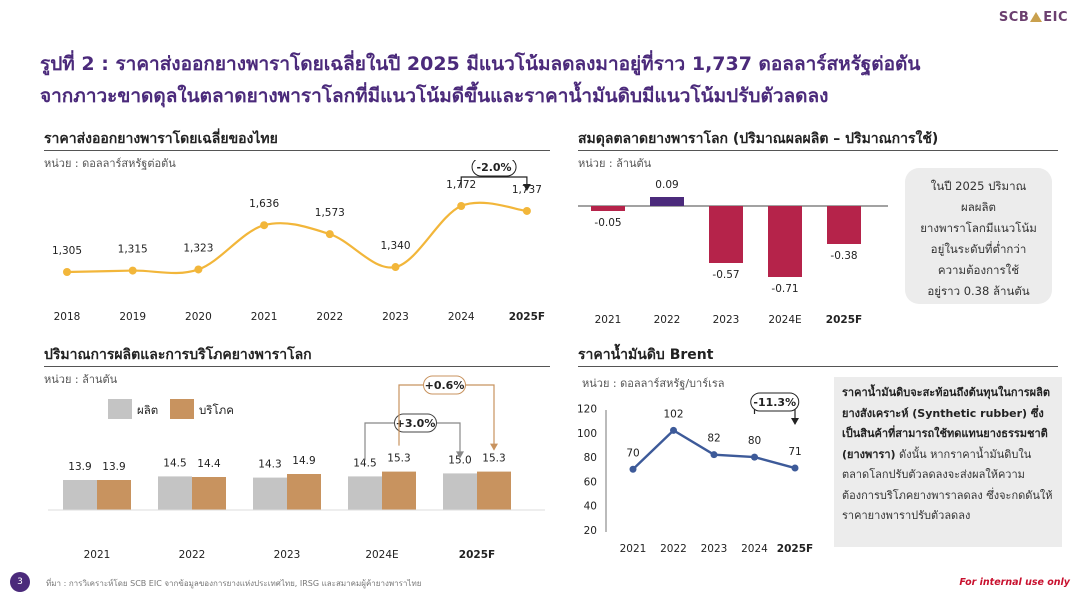 This screenshot has width=1080, height=610. What do you see at coordinates (209, 464) in the screenshot?
I see `production-data-label: 14.4` at bounding box center [209, 464].